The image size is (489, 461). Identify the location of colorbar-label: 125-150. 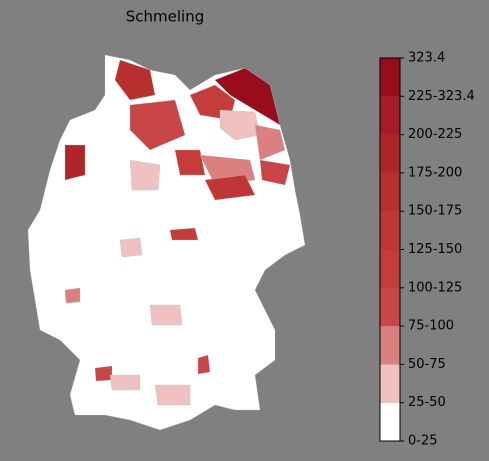
(435, 249).